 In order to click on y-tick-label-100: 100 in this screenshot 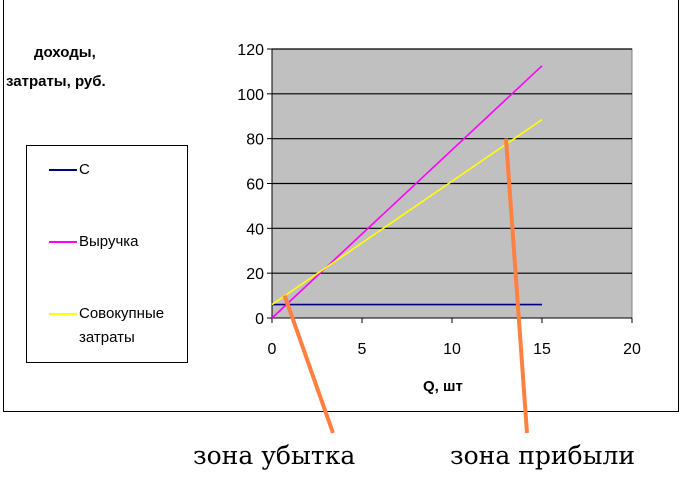, I will do `click(250, 95)`.